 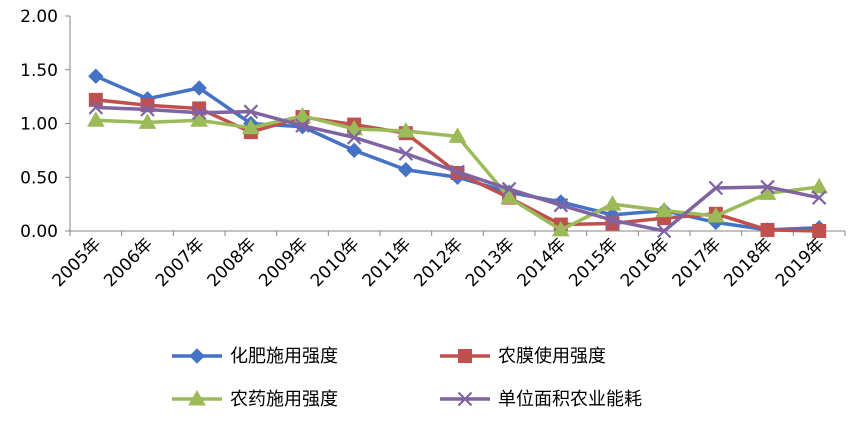 I want to click on legend-item-1: 化肥施用强度, so click(x=255, y=356).